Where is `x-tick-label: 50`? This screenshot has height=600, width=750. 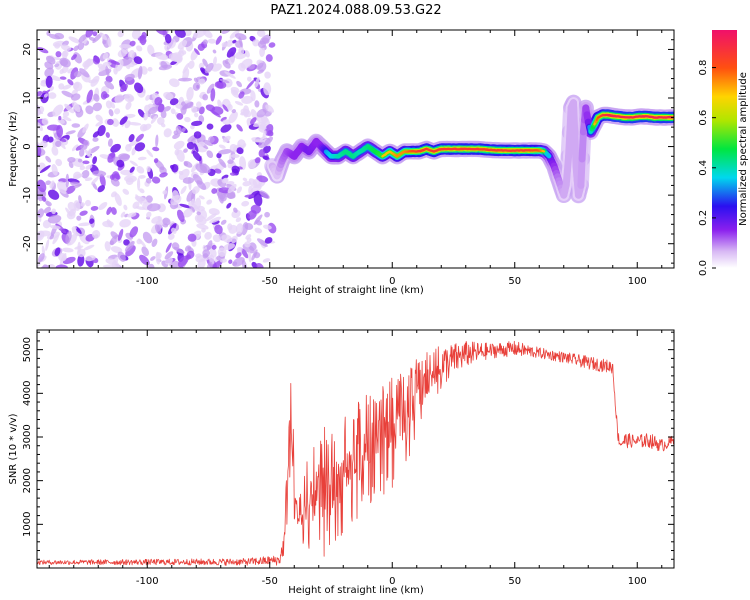
x-tick-label: 50 is located at coordinates (514, 281).